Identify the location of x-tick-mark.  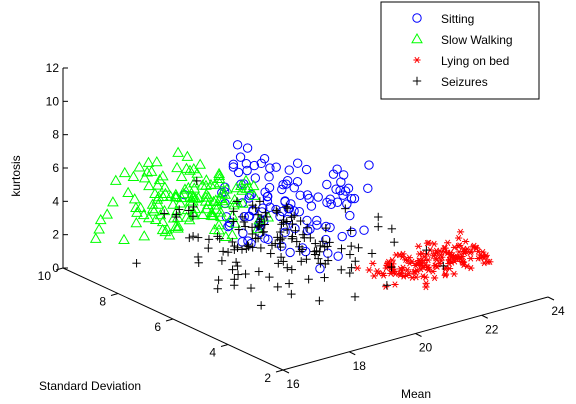
(352, 353).